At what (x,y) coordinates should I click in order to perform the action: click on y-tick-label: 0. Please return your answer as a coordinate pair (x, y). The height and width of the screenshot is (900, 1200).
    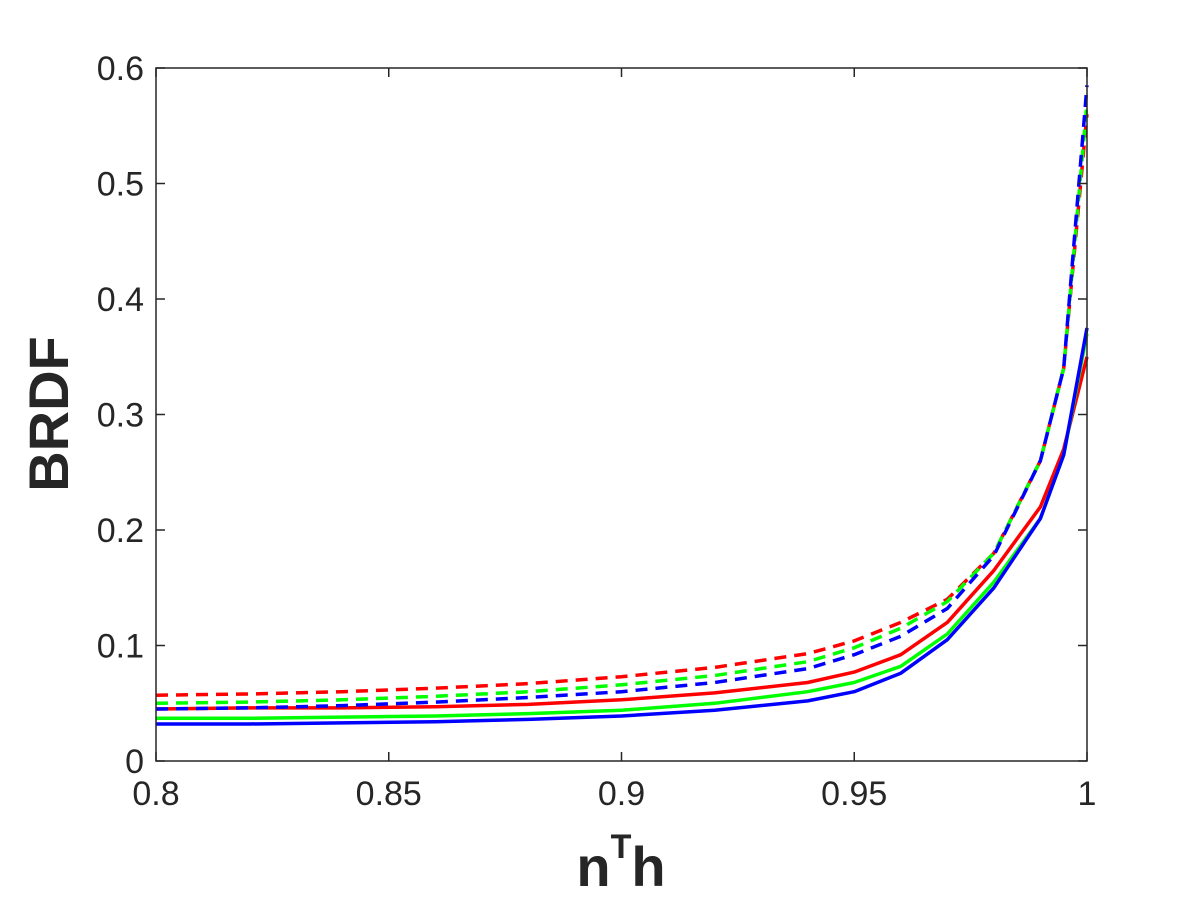
    Looking at the image, I should click on (134, 762).